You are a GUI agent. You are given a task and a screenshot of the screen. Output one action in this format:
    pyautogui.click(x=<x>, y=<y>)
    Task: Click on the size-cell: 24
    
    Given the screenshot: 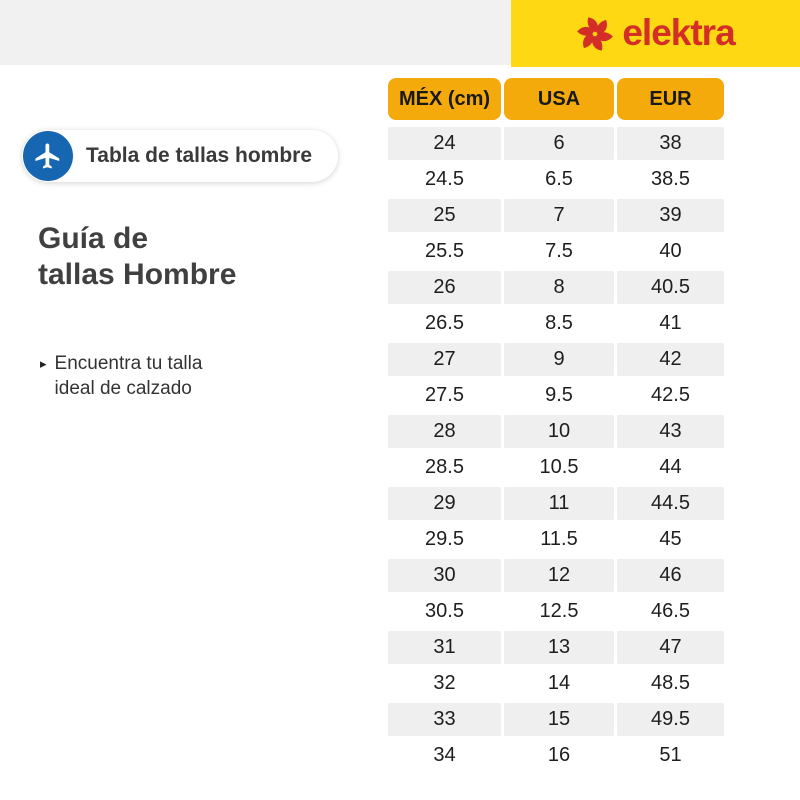 What is the action you would take?
    pyautogui.click(x=444, y=143)
    